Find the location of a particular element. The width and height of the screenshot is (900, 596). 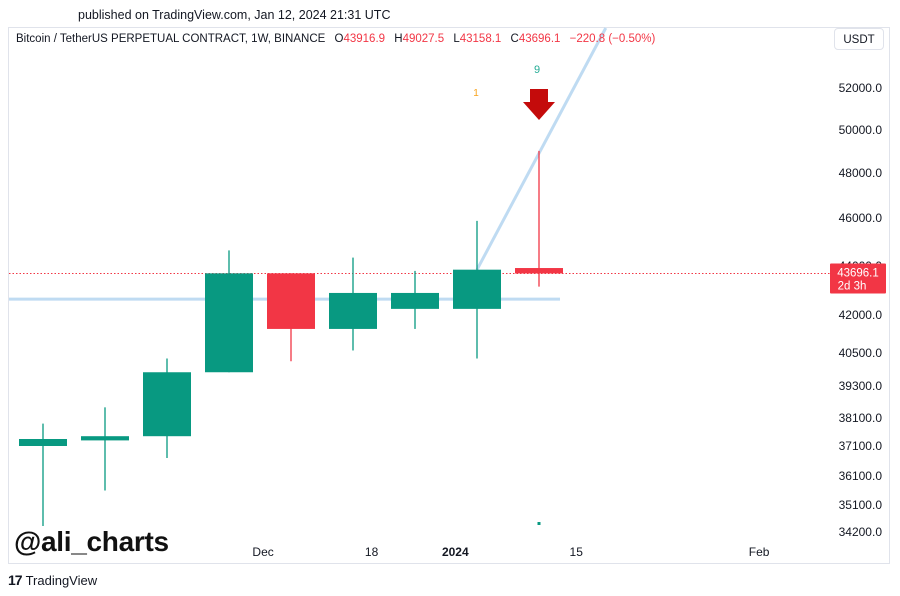

trend-line is located at coordinates (541, 149).